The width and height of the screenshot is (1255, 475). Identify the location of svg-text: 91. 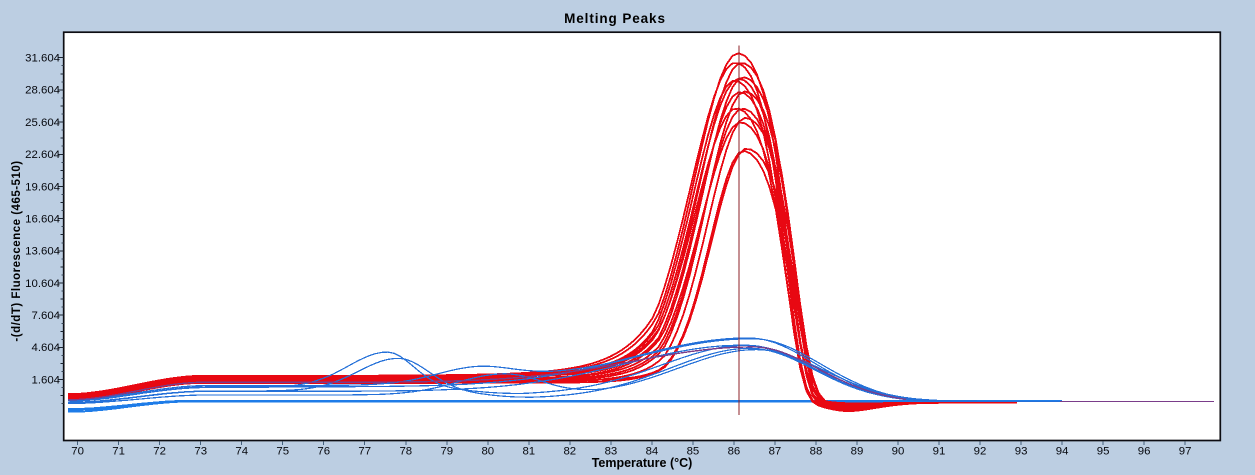
(939, 452).